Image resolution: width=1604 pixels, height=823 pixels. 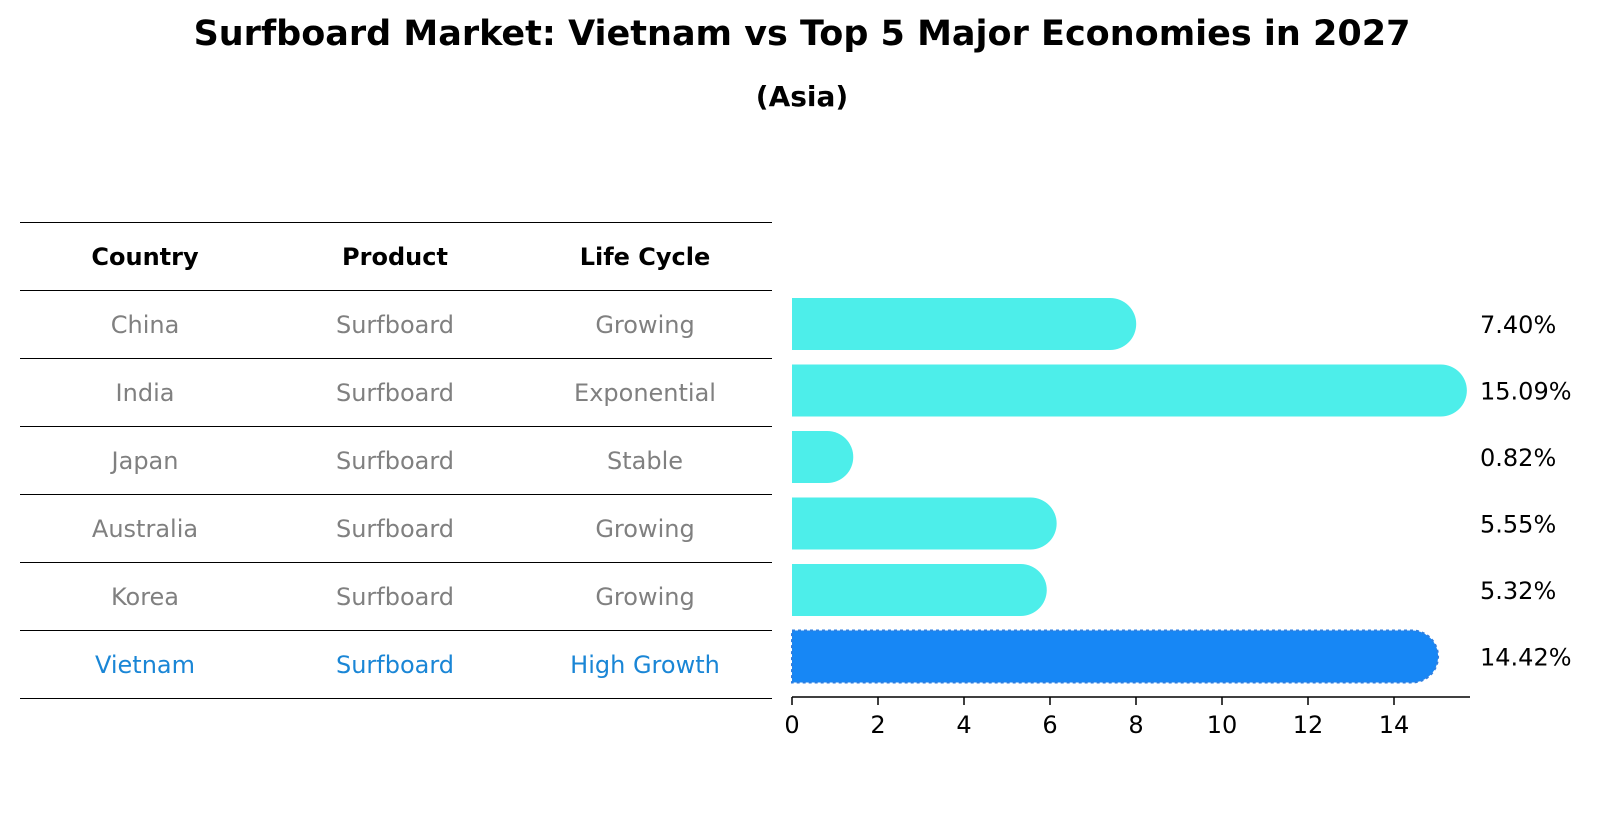 I want to click on bar-korea, so click(x=919, y=590).